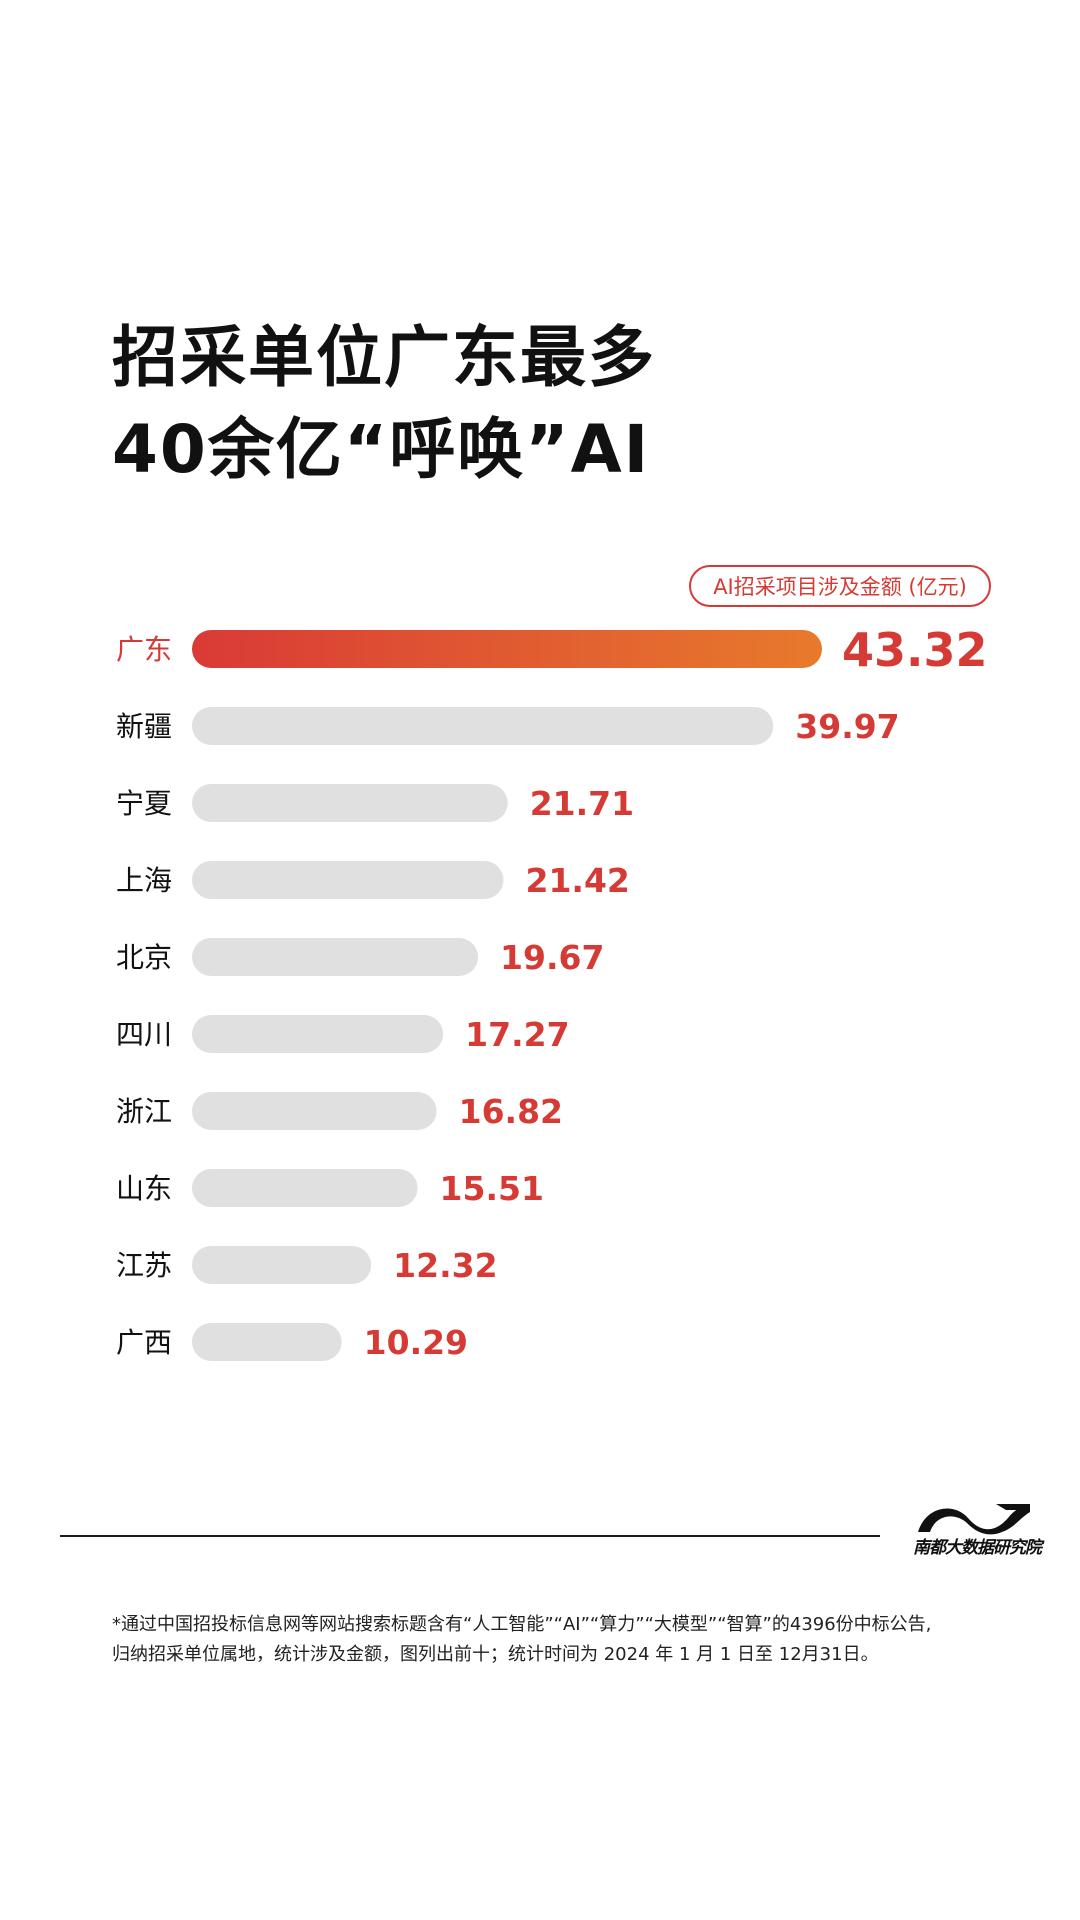 The width and height of the screenshot is (1080, 1920). I want to click on logo-text: 南都大数据研究院, so click(977, 1548).